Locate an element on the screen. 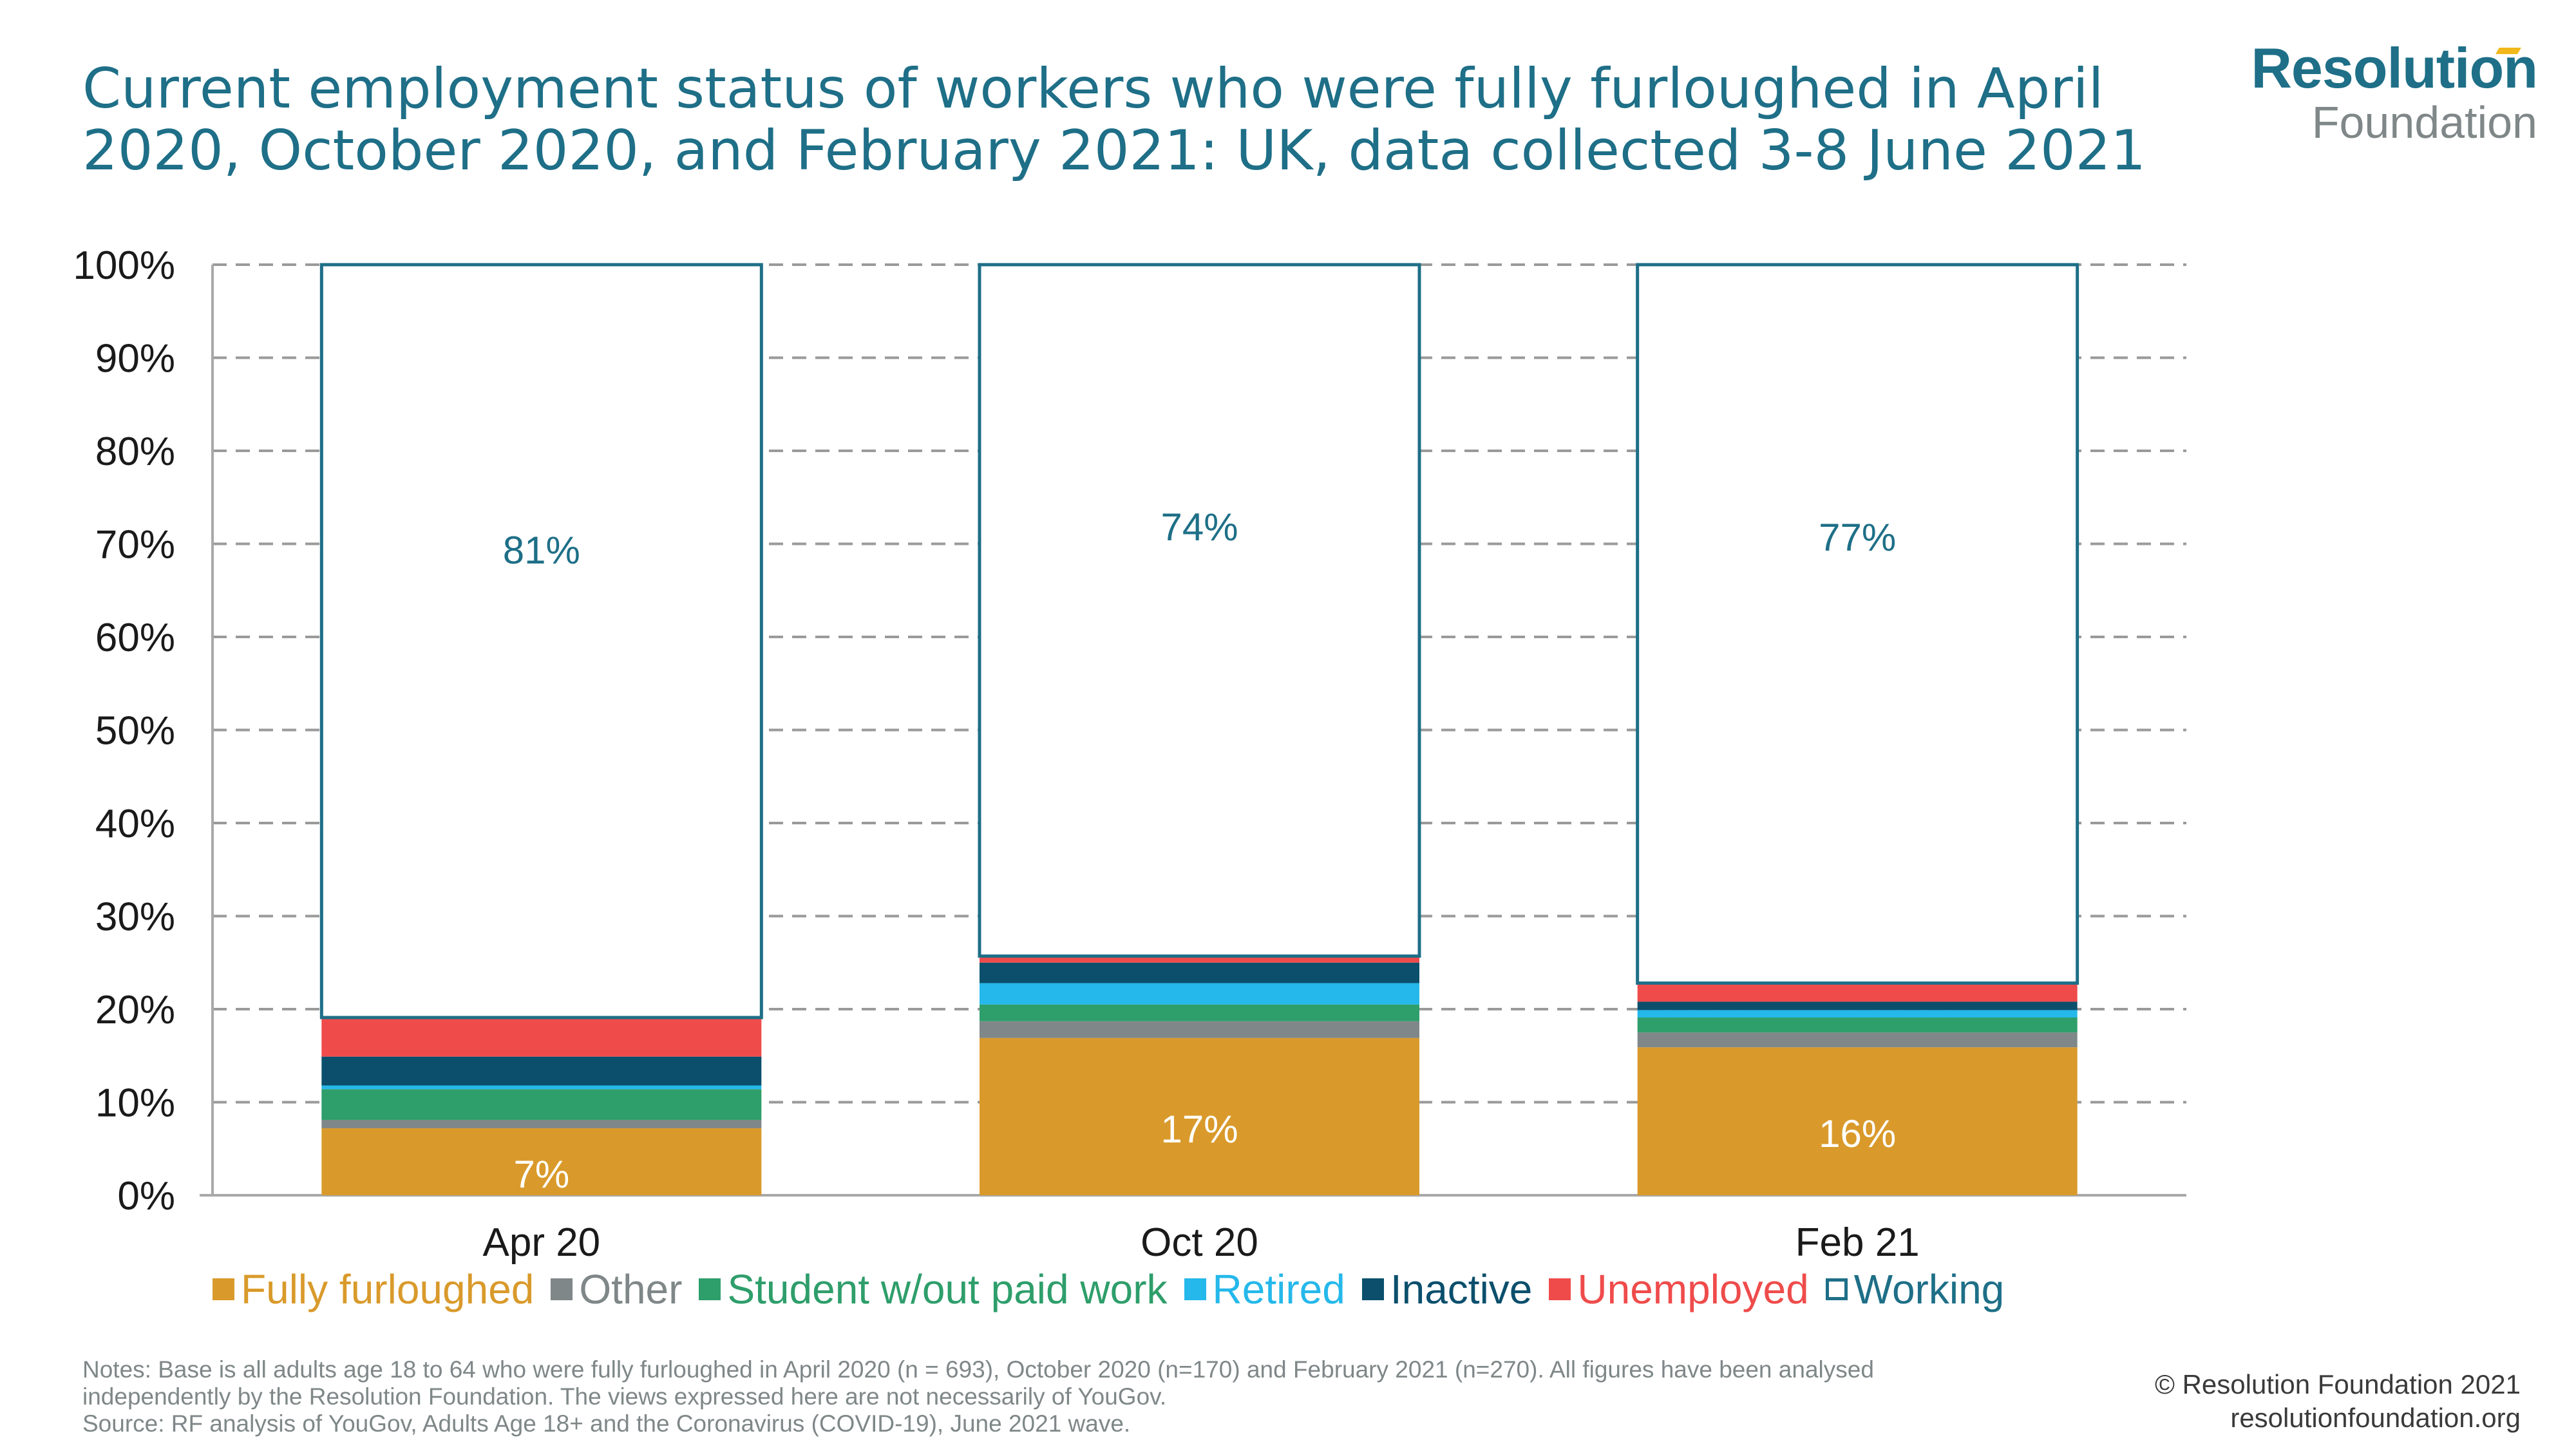 This screenshot has width=2576, height=1449. data-label: 77% is located at coordinates (1857, 538).